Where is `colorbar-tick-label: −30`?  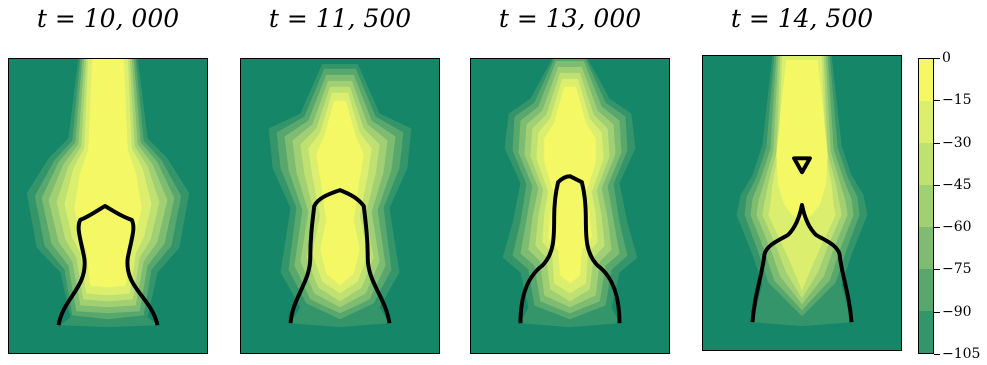 colorbar-tick-label: −30 is located at coordinates (957, 142).